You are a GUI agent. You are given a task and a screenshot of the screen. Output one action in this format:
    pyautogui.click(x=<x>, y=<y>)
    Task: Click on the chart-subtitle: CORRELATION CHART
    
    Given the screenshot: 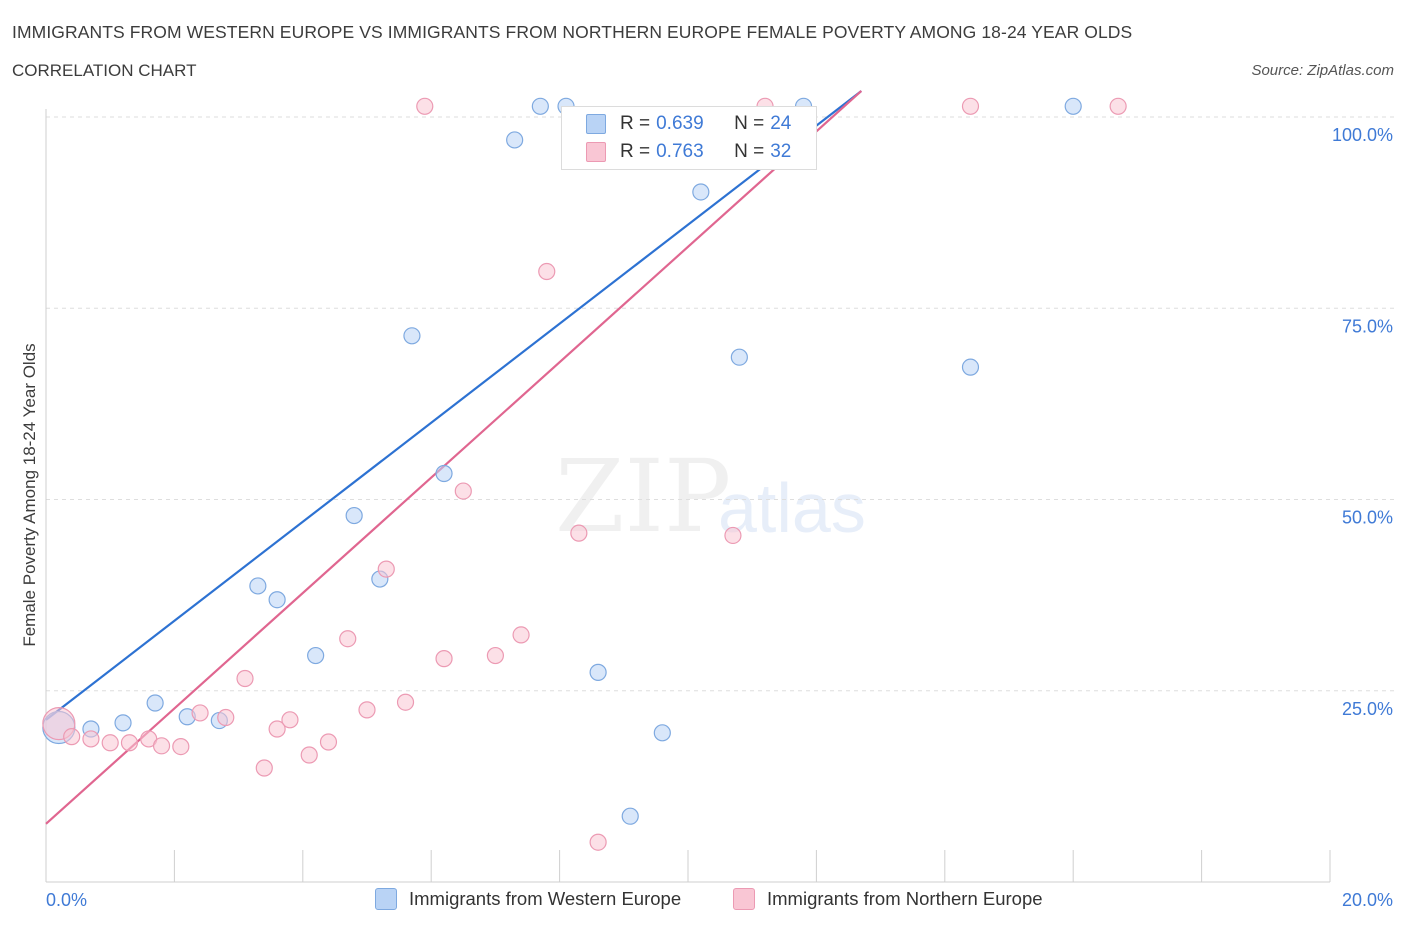 What is the action you would take?
    pyautogui.click(x=104, y=70)
    